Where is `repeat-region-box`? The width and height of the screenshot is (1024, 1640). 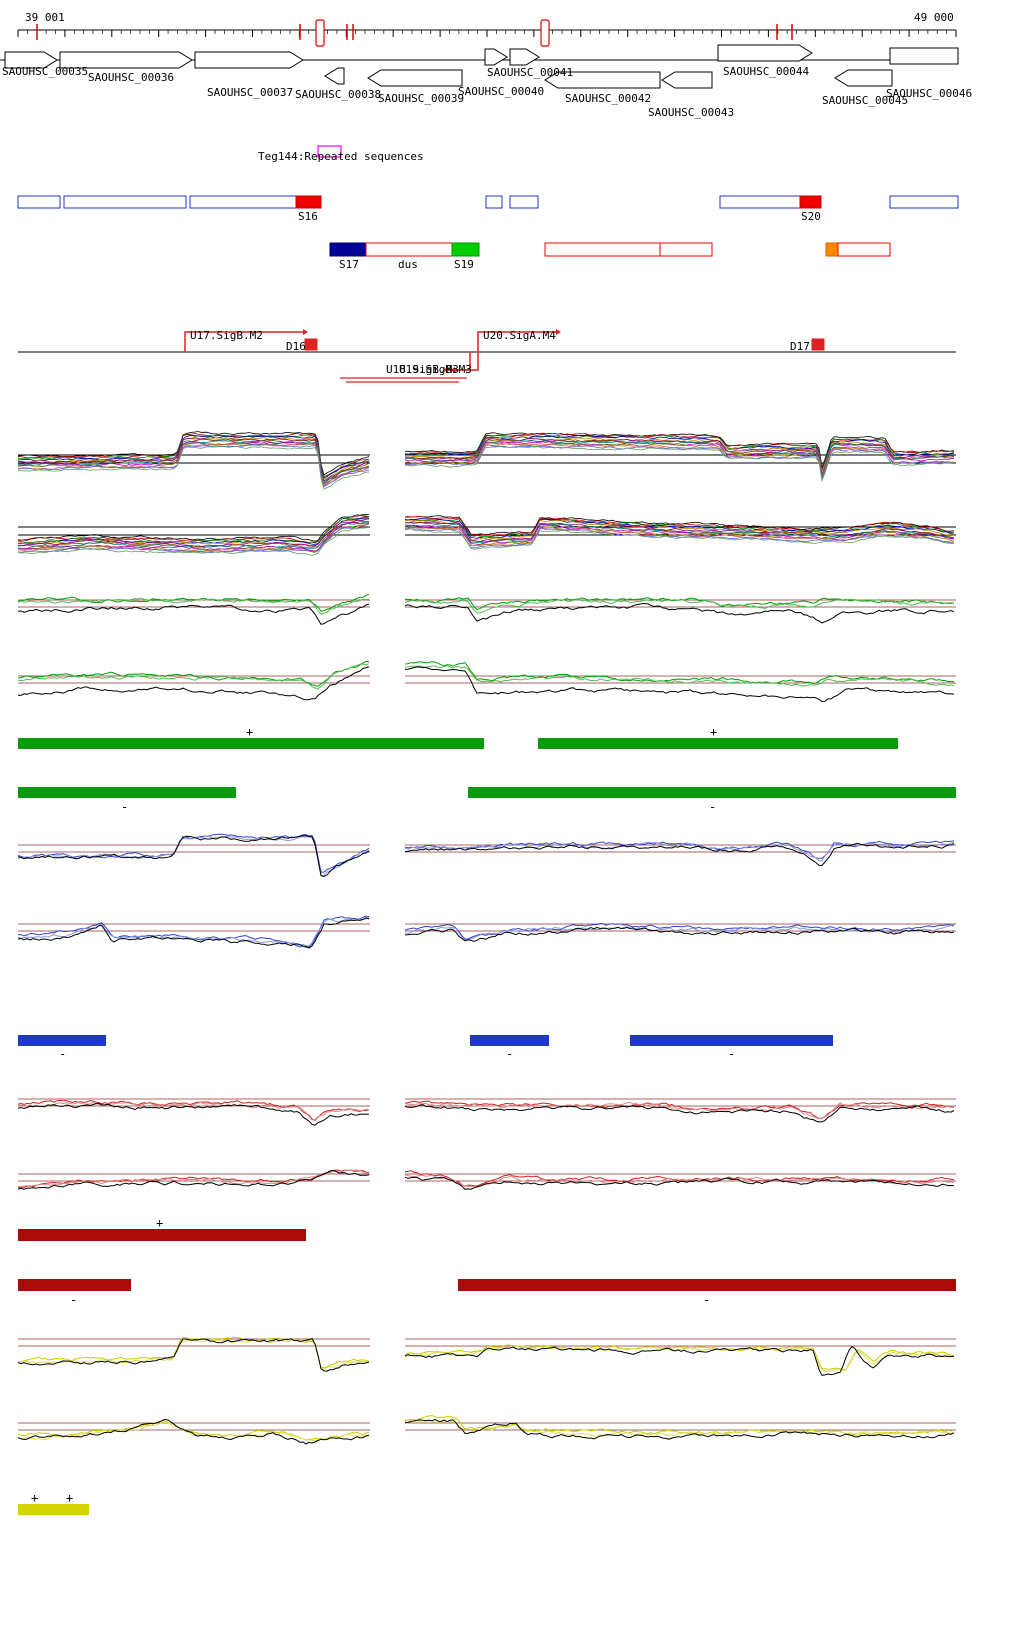
repeat-region-box is located at coordinates (329, 151).